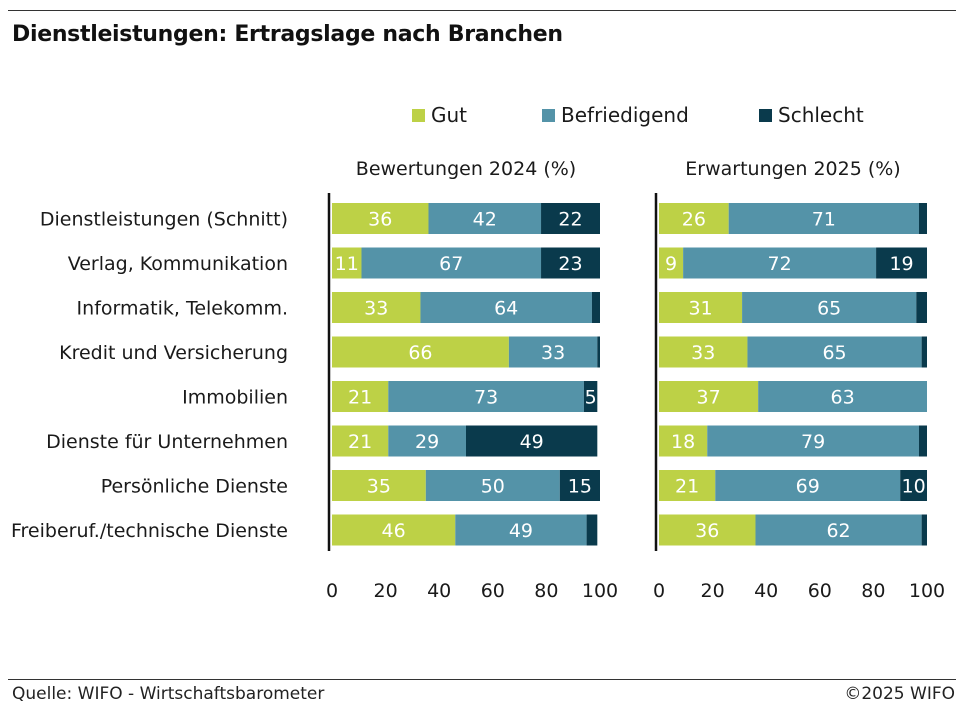 The width and height of the screenshot is (961, 709). I want to click on bar-value-label: 37, so click(708, 398).